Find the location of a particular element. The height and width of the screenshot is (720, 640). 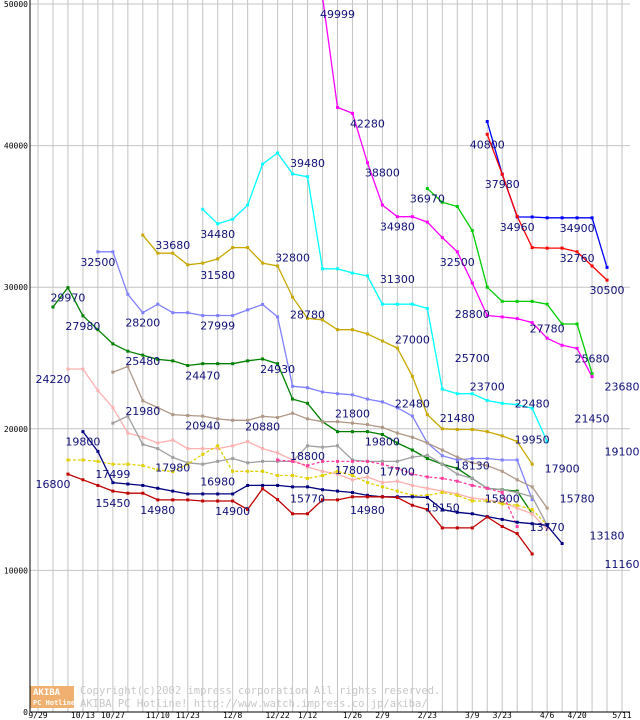

data-label: 15770 is located at coordinates (307, 499).